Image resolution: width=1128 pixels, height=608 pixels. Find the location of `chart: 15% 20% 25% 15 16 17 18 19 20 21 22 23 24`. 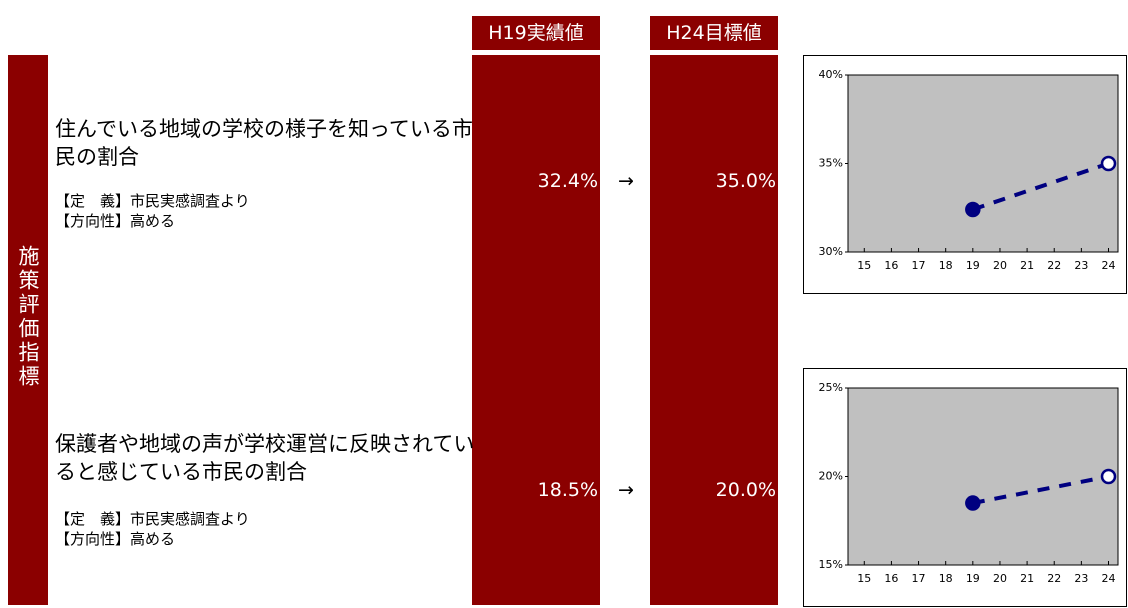

chart: 15% 20% 25% 15 16 17 18 19 20 21 22 23 24 is located at coordinates (965, 487).